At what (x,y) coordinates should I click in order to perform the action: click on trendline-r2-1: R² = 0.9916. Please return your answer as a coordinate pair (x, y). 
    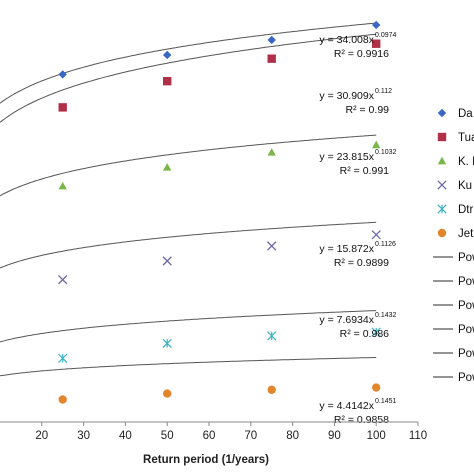
    Looking at the image, I should click on (361, 54).